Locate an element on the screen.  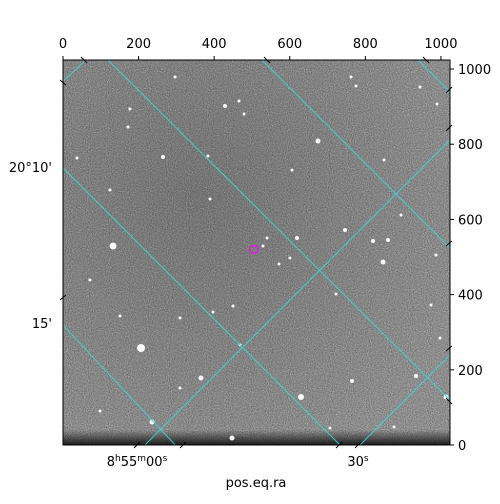
x-tick-label: 200 is located at coordinates (138, 44).